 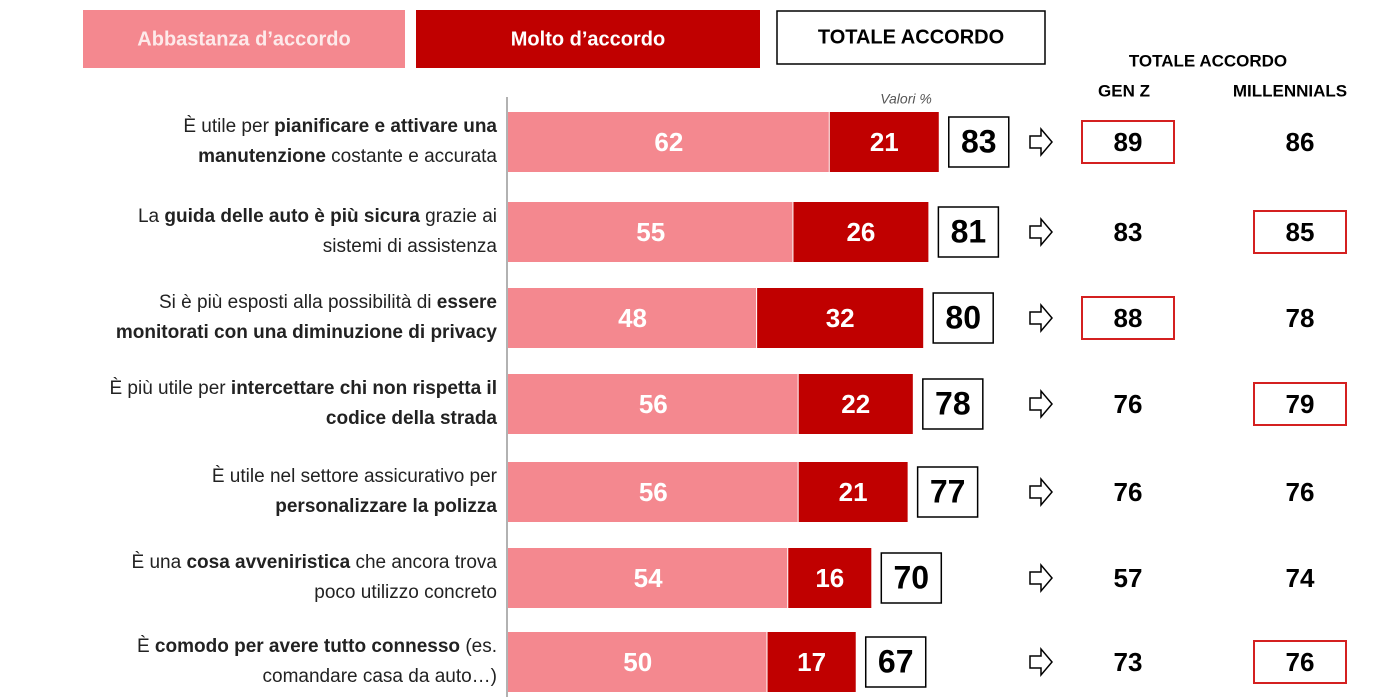 What do you see at coordinates (385, 126) in the screenshot?
I see `label-part: pianificare e attivare una` at bounding box center [385, 126].